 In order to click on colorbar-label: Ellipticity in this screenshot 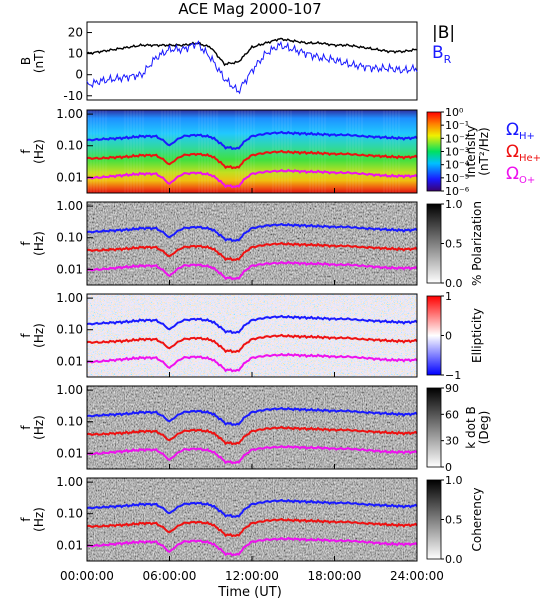, I will do `click(477, 335)`.